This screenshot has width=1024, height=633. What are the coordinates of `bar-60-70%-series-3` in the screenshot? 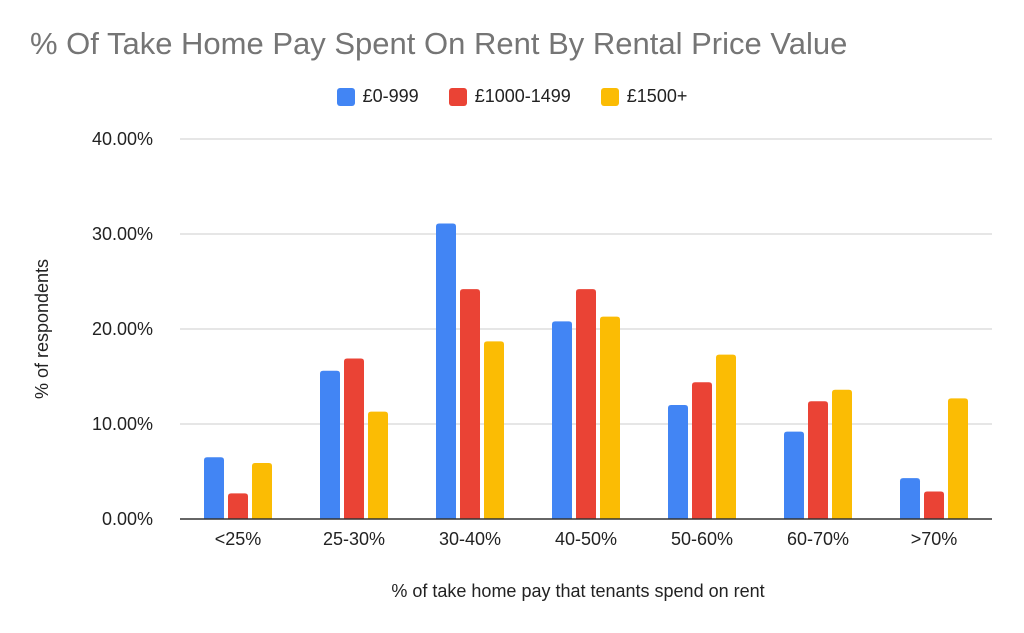 It's located at (842, 454).